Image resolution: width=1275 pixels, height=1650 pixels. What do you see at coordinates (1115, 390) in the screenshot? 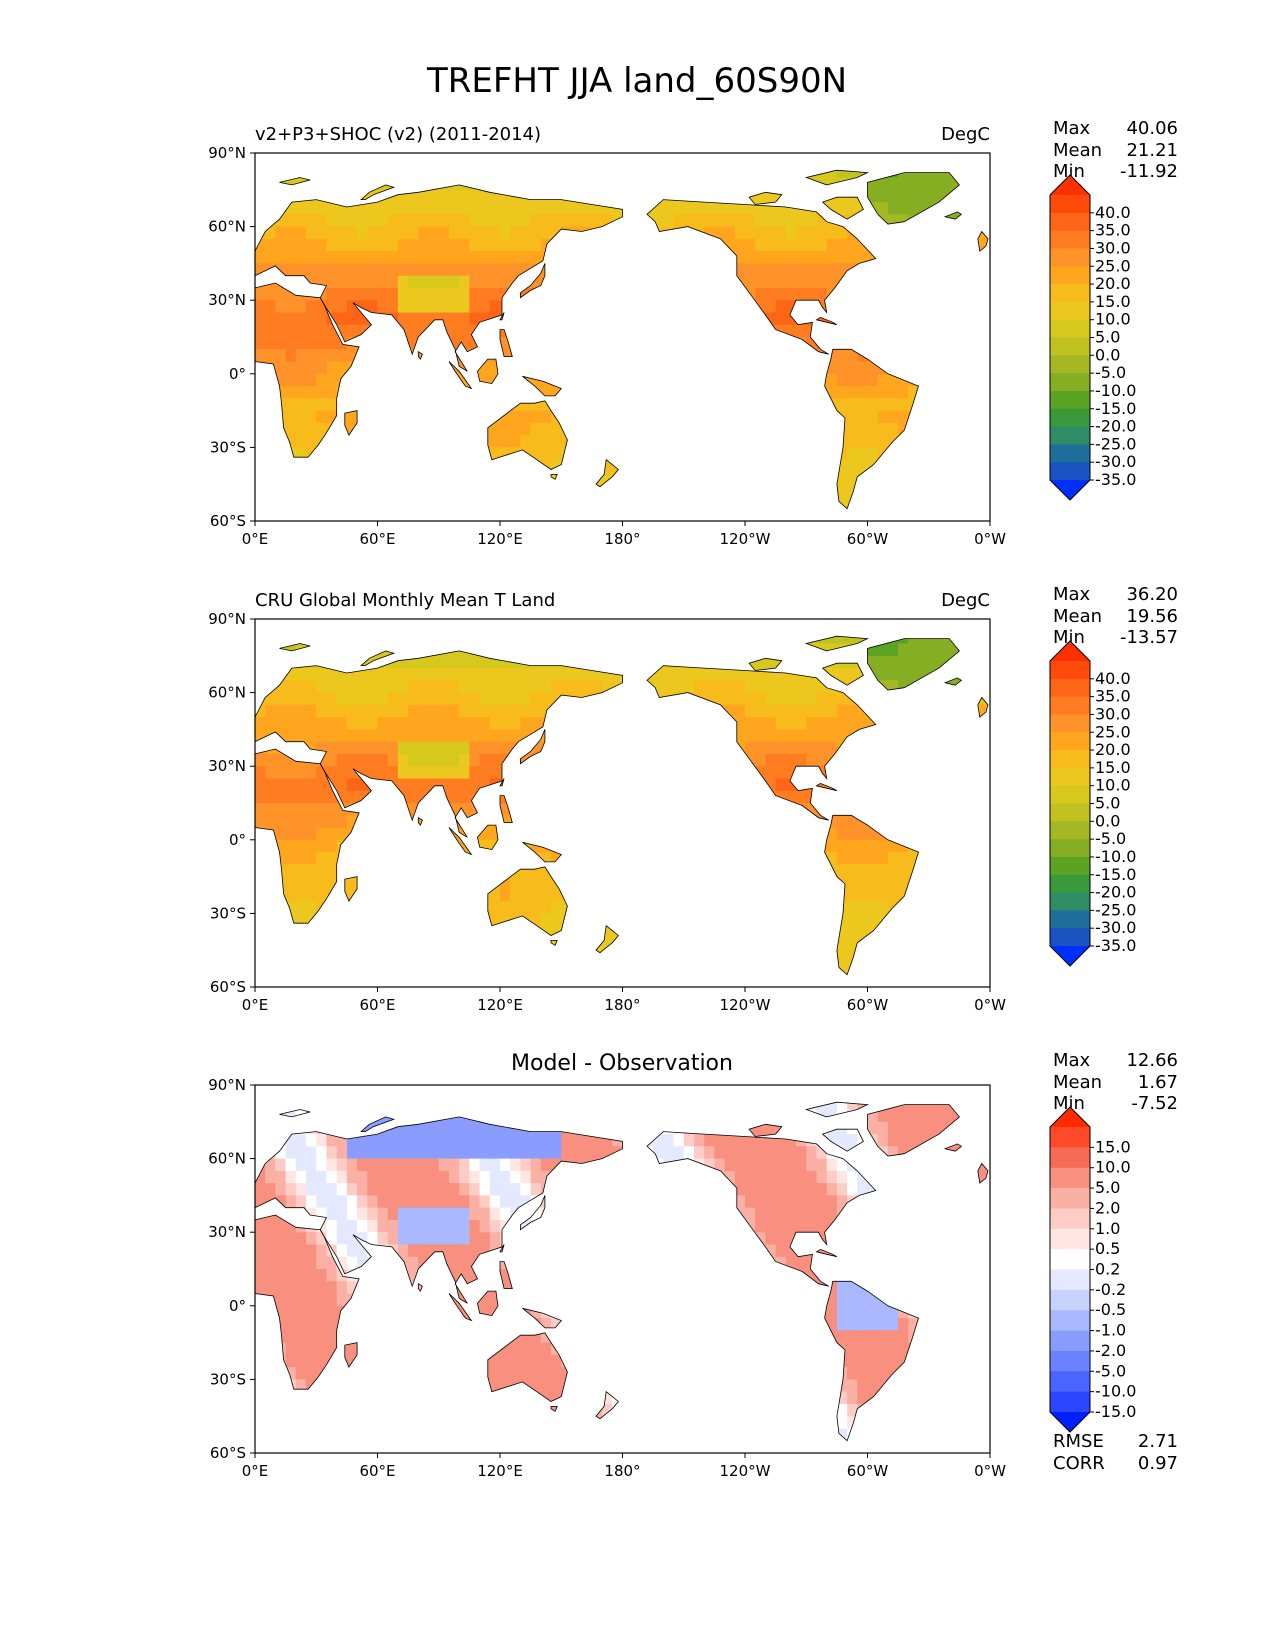
I see `colorbar-label: -10.0` at bounding box center [1115, 390].